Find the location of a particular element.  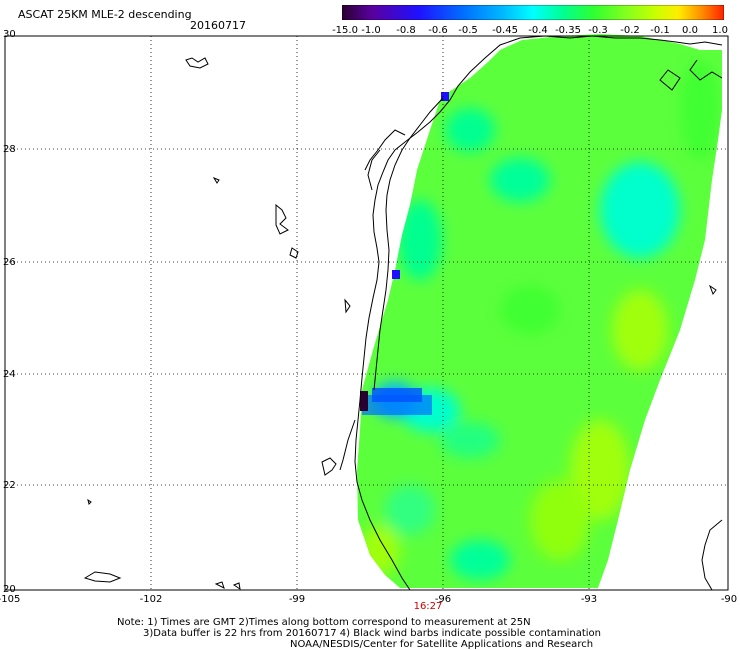

lon-label: -105 is located at coordinates (10, 599).